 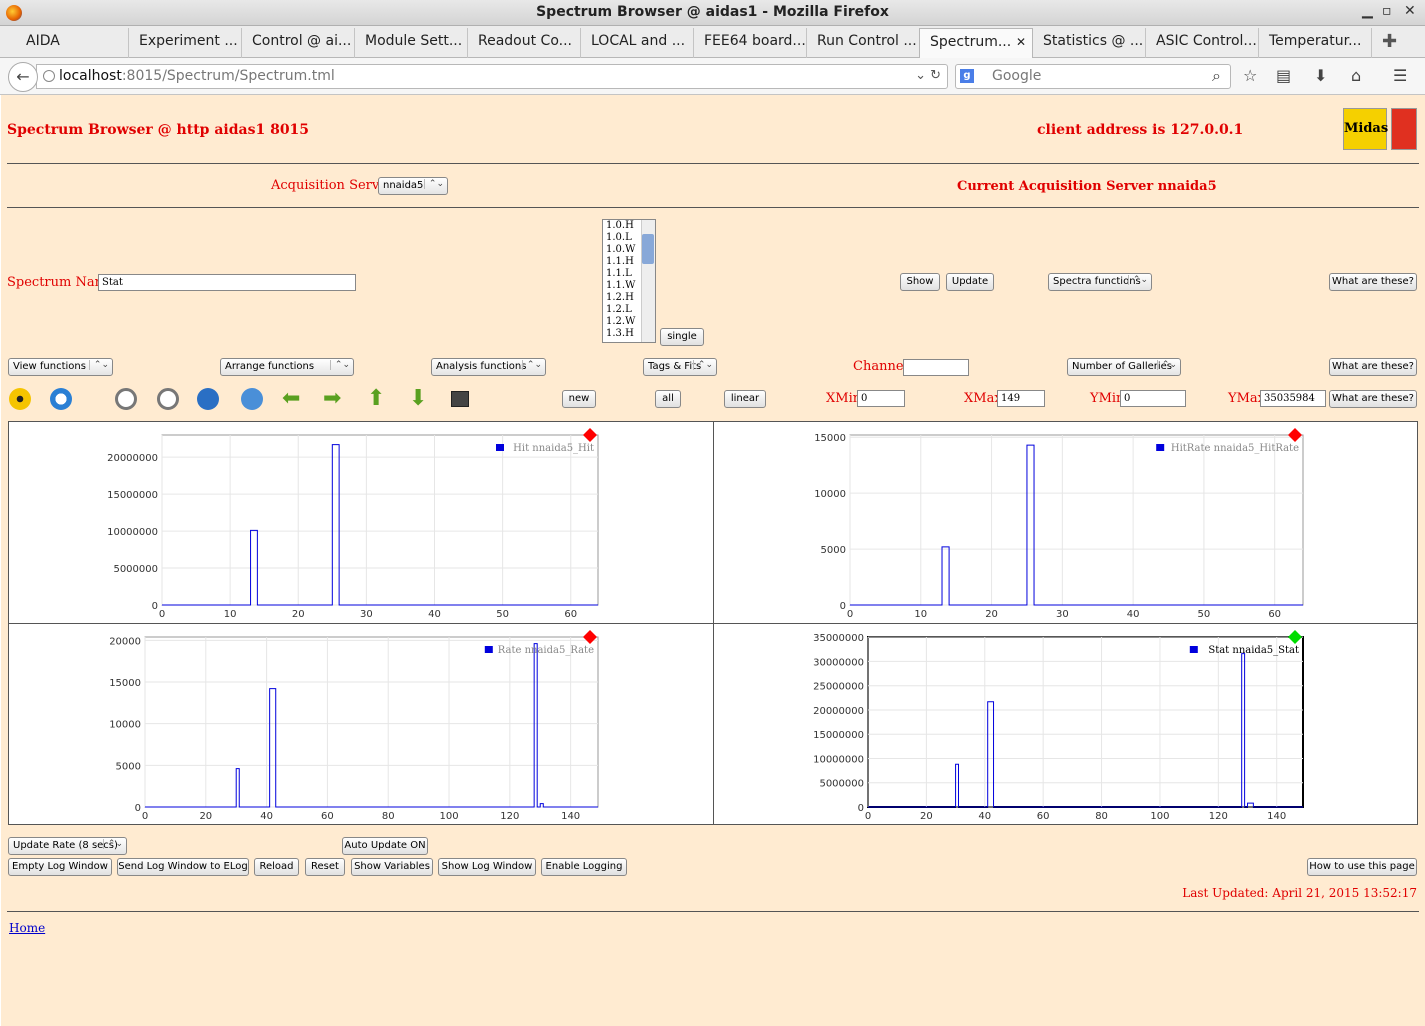 I want to click on scroll-thumb, so click(x=648, y=249).